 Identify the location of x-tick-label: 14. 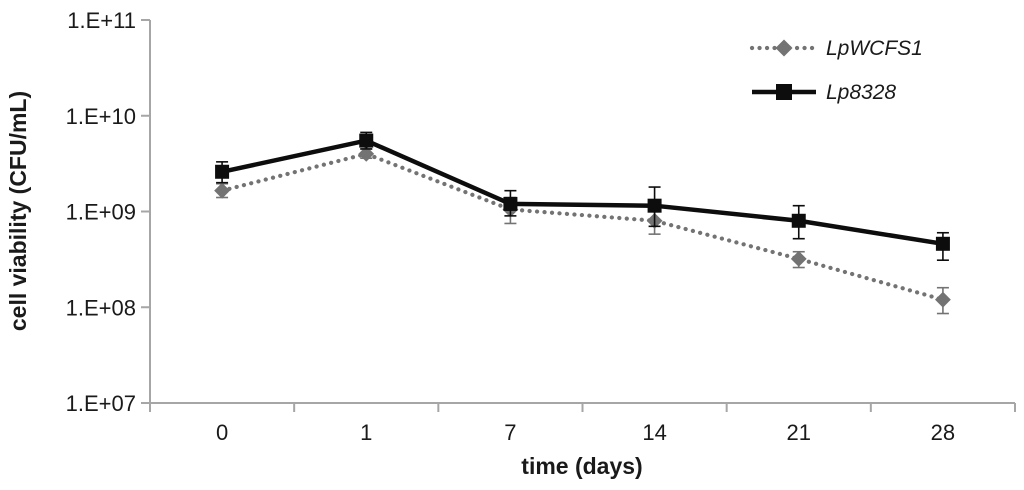
(654, 432).